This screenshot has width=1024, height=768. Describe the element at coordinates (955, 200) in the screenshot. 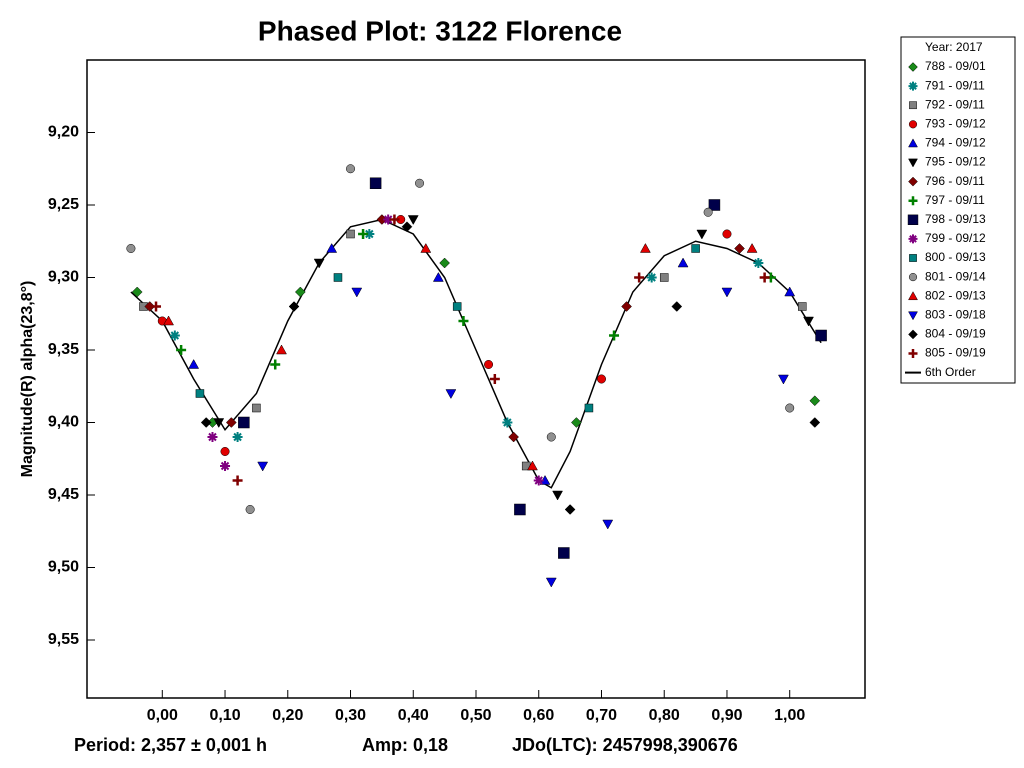

I see `legend-label: 797 - 09/11` at that location.